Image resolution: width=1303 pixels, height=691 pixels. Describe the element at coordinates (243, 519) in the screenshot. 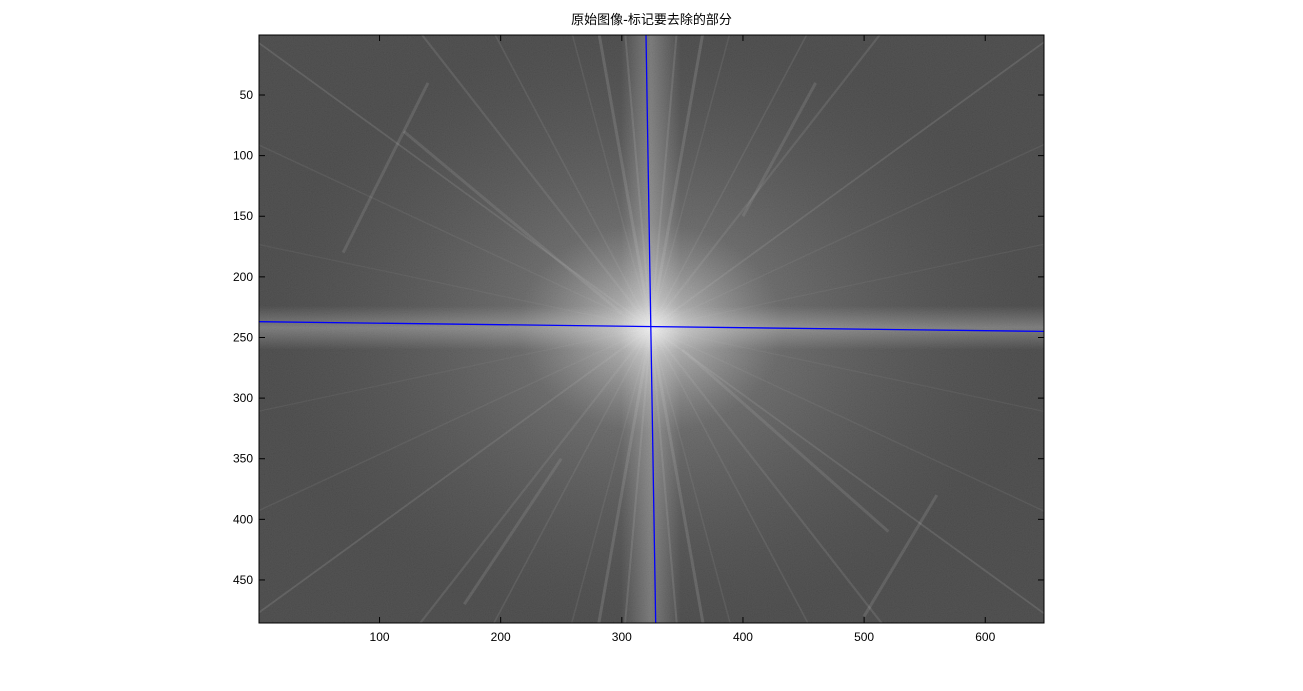

I see `y-tick-label: 400` at that location.